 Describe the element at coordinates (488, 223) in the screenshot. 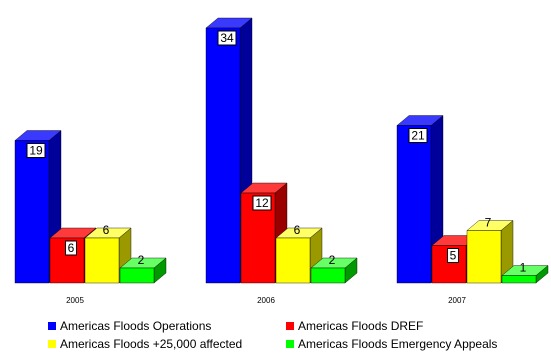

I see `value-label-affected-2007: 7` at that location.